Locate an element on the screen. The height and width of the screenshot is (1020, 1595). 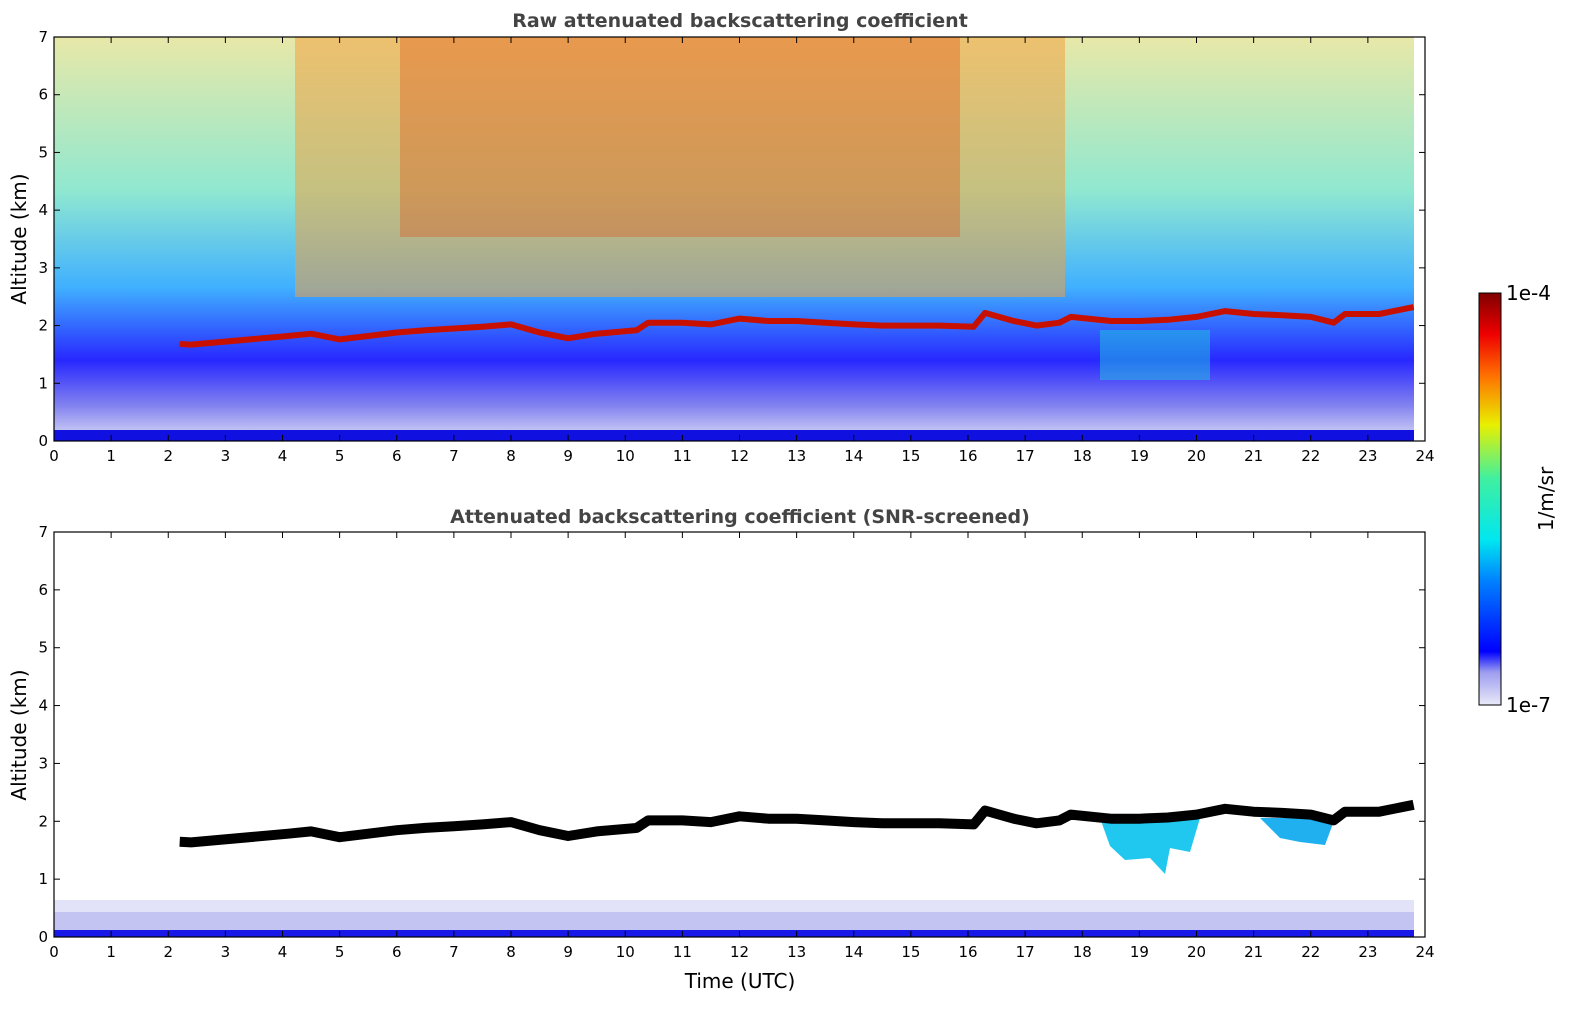
colorbar-min-label: 1e-7 is located at coordinates (1528, 705).